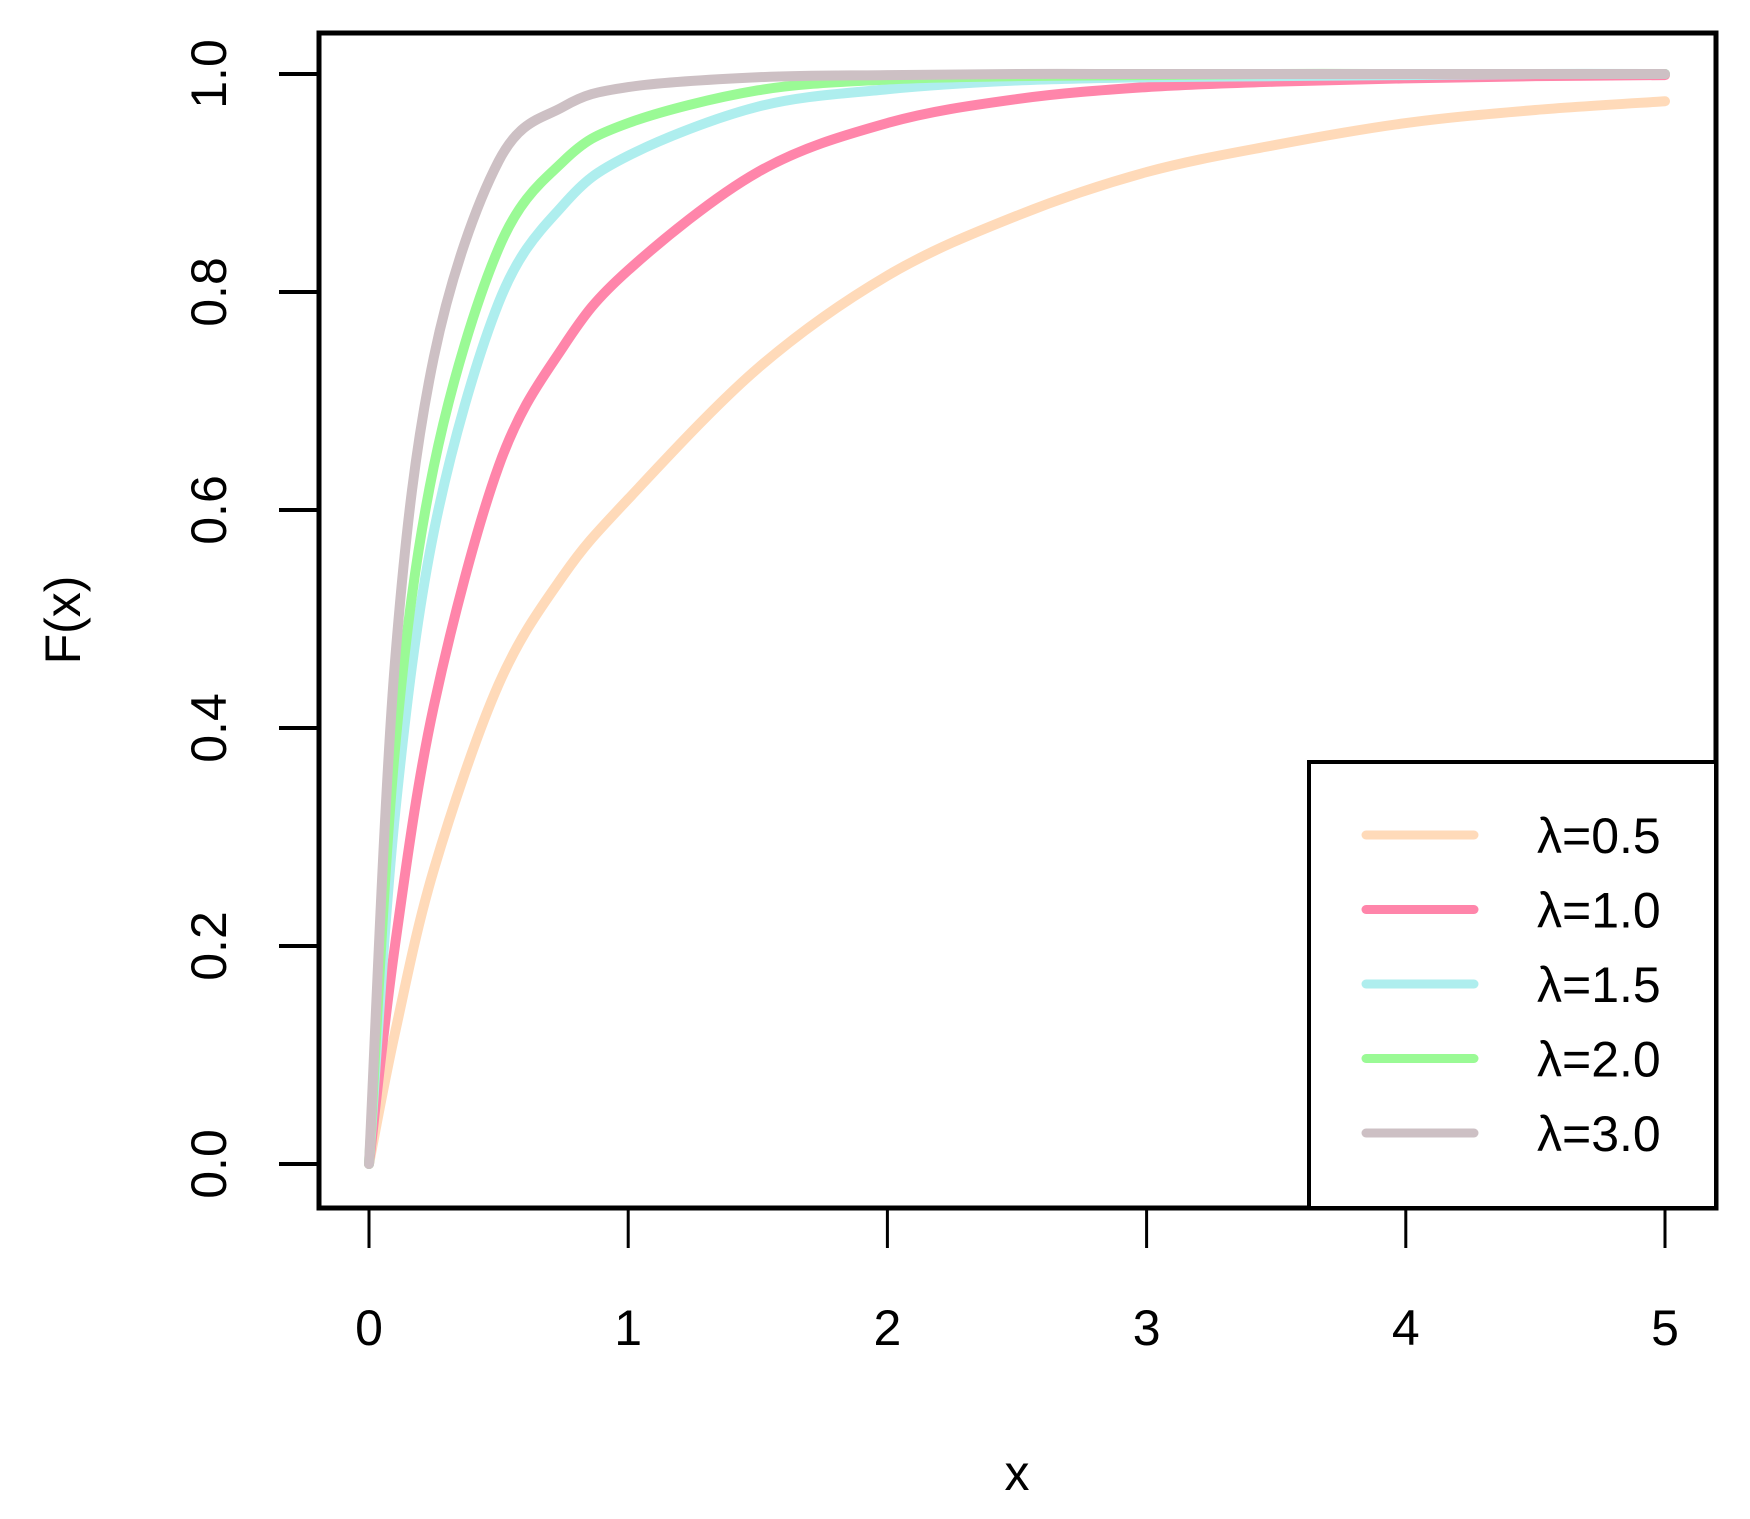  I want to click on x-tick-label: 4, so click(1406, 1328).